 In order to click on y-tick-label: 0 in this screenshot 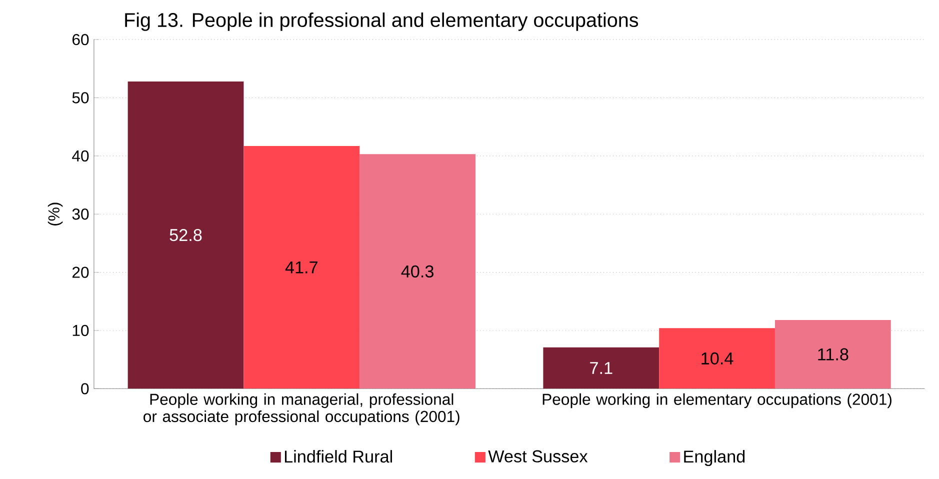, I will do `click(85, 388)`.